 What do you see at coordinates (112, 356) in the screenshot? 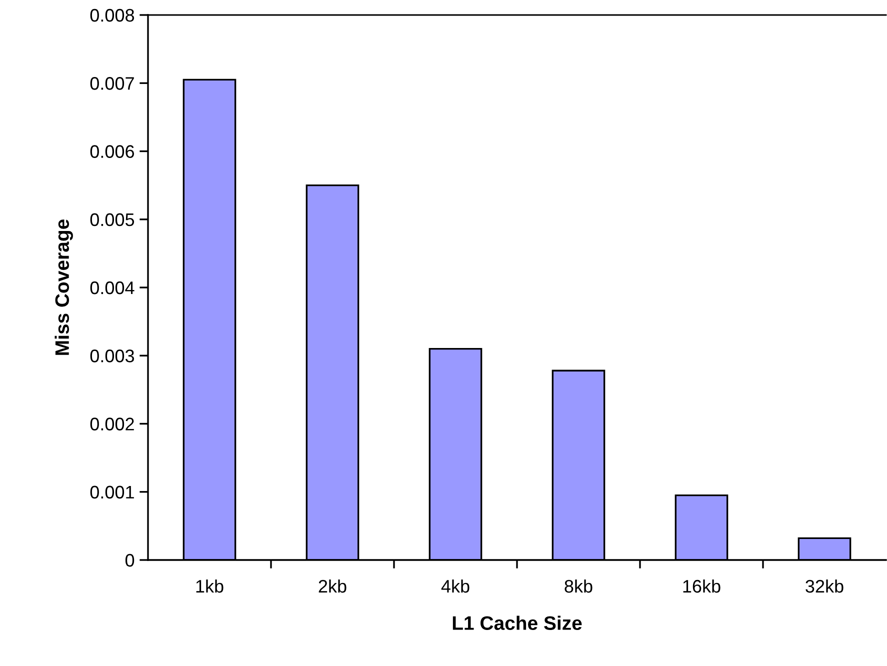
I see `y-tick-label: 0.003` at bounding box center [112, 356].